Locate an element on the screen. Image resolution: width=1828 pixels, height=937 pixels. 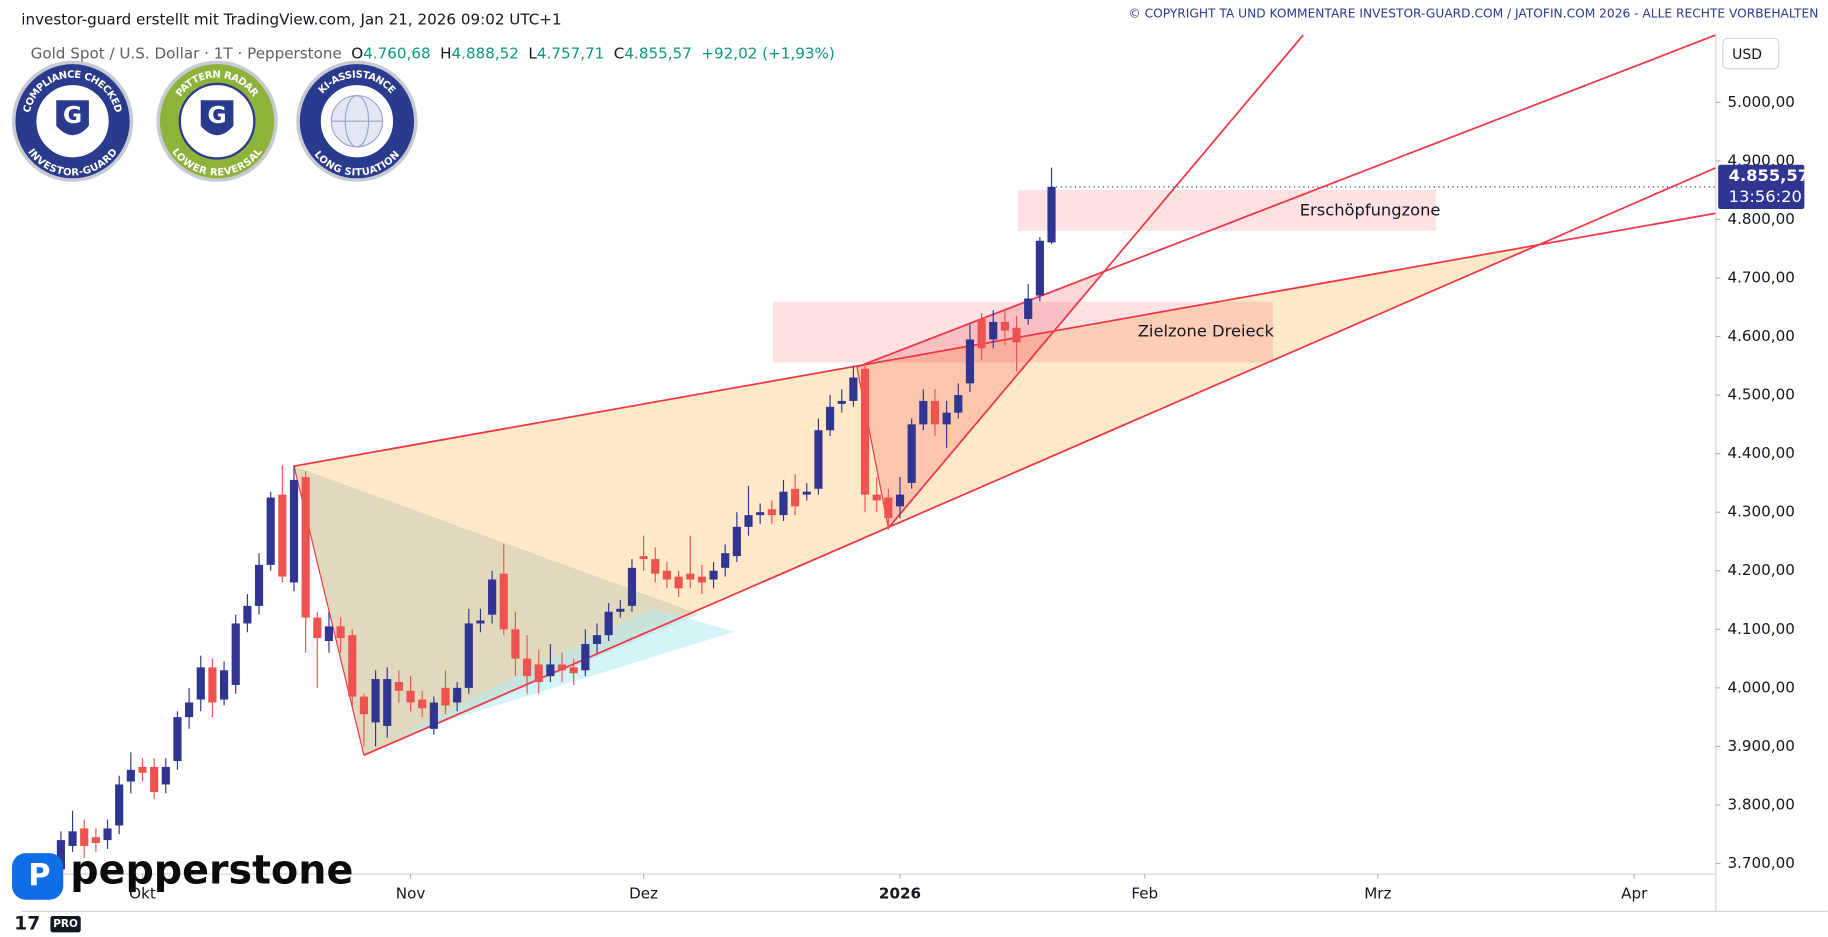
currency-button is located at coordinates (1751, 53).